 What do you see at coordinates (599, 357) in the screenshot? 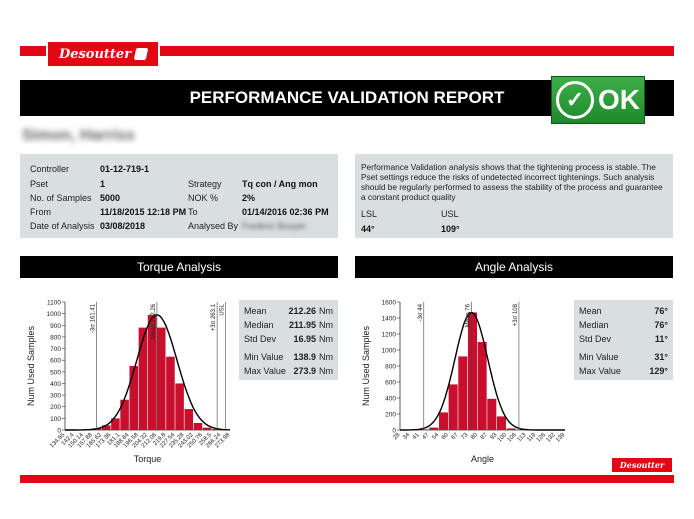
I see `angle-min-label: Min Value` at bounding box center [599, 357].